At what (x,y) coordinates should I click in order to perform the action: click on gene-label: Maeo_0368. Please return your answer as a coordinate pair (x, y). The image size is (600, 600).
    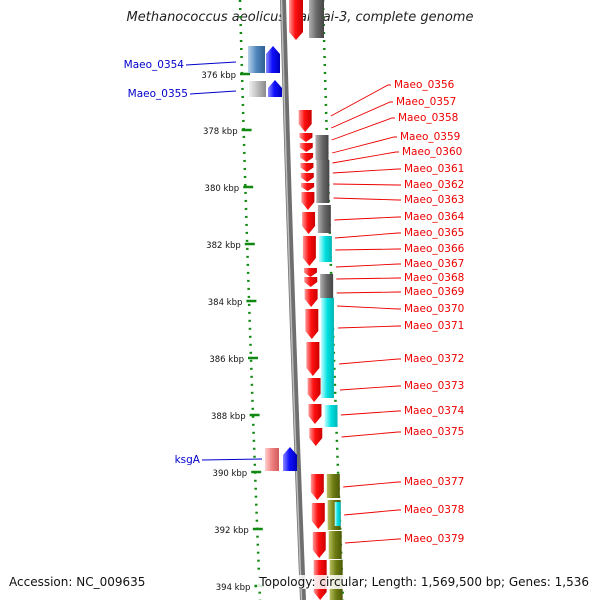
    Looking at the image, I should click on (434, 278).